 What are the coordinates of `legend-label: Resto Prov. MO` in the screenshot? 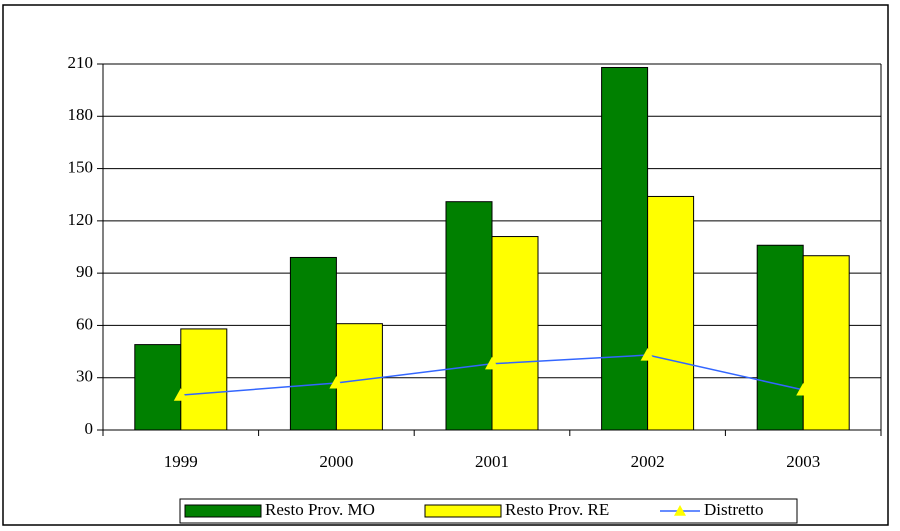 It's located at (320, 509).